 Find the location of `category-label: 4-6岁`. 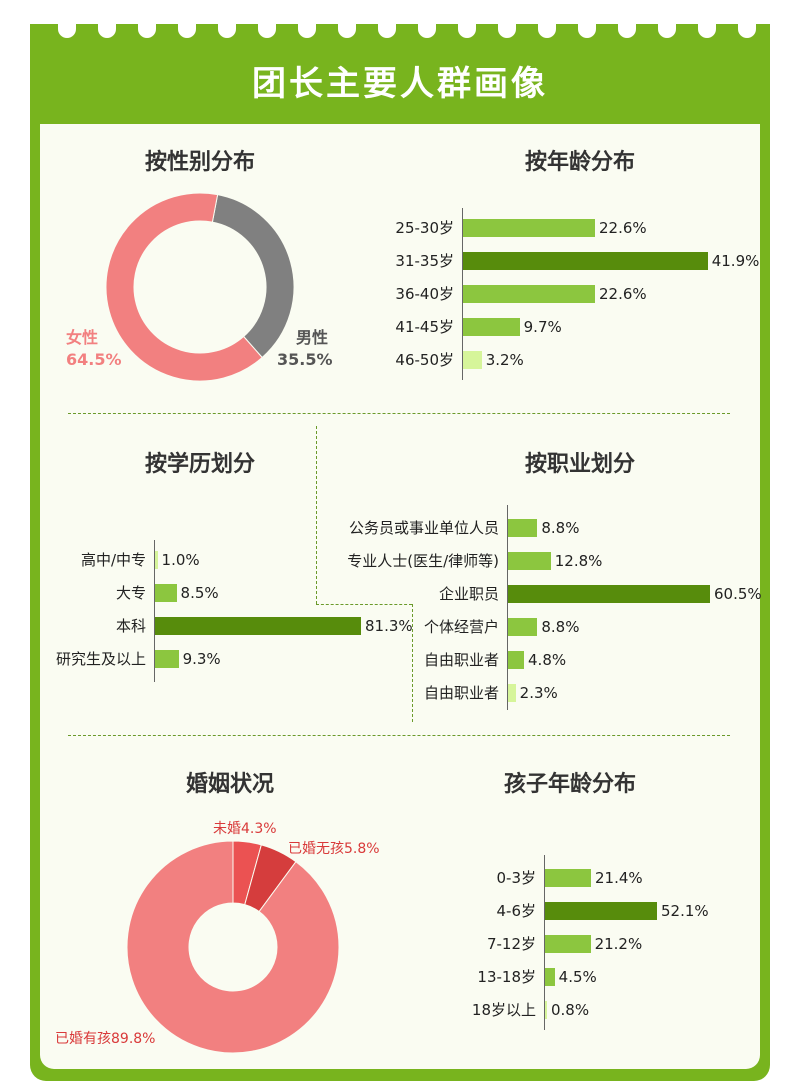

category-label: 4-6岁 is located at coordinates (516, 911).